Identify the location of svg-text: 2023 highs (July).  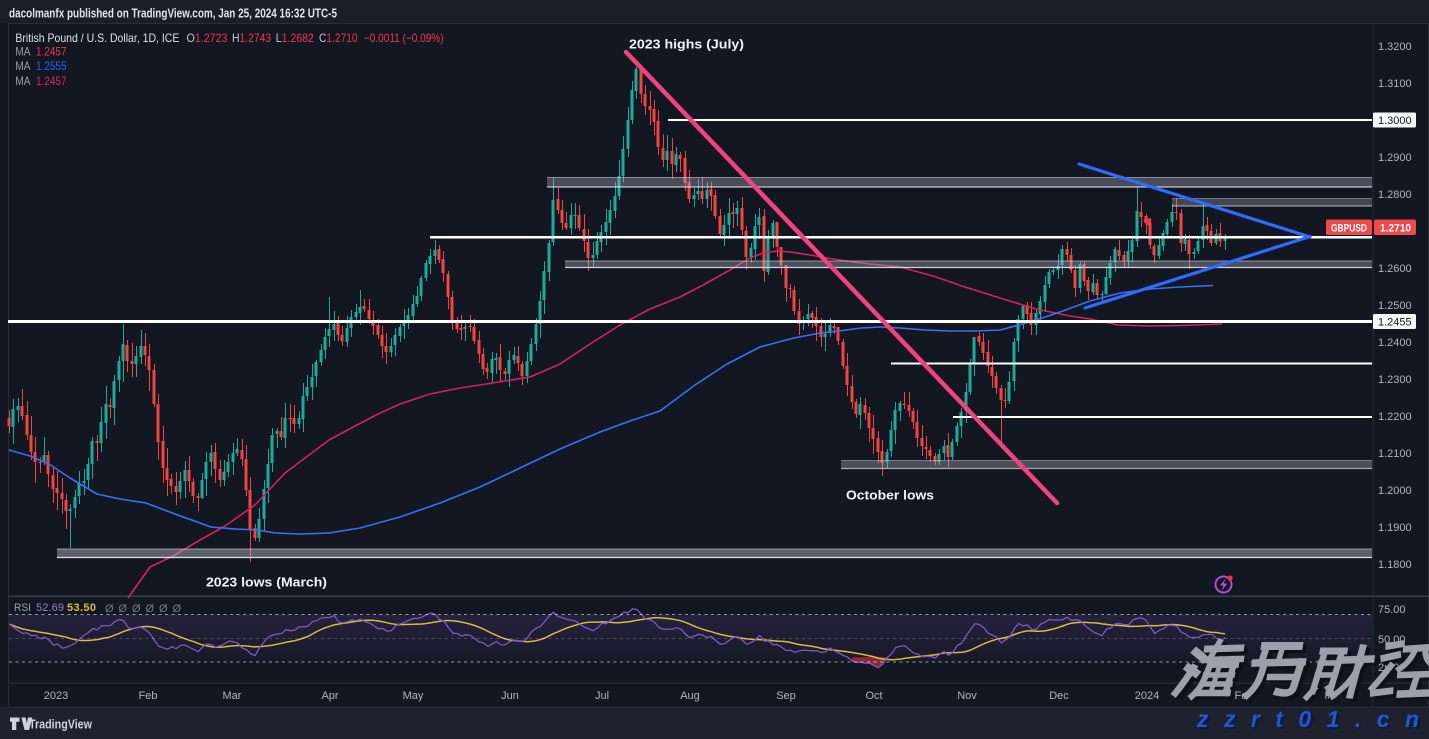
(686, 44).